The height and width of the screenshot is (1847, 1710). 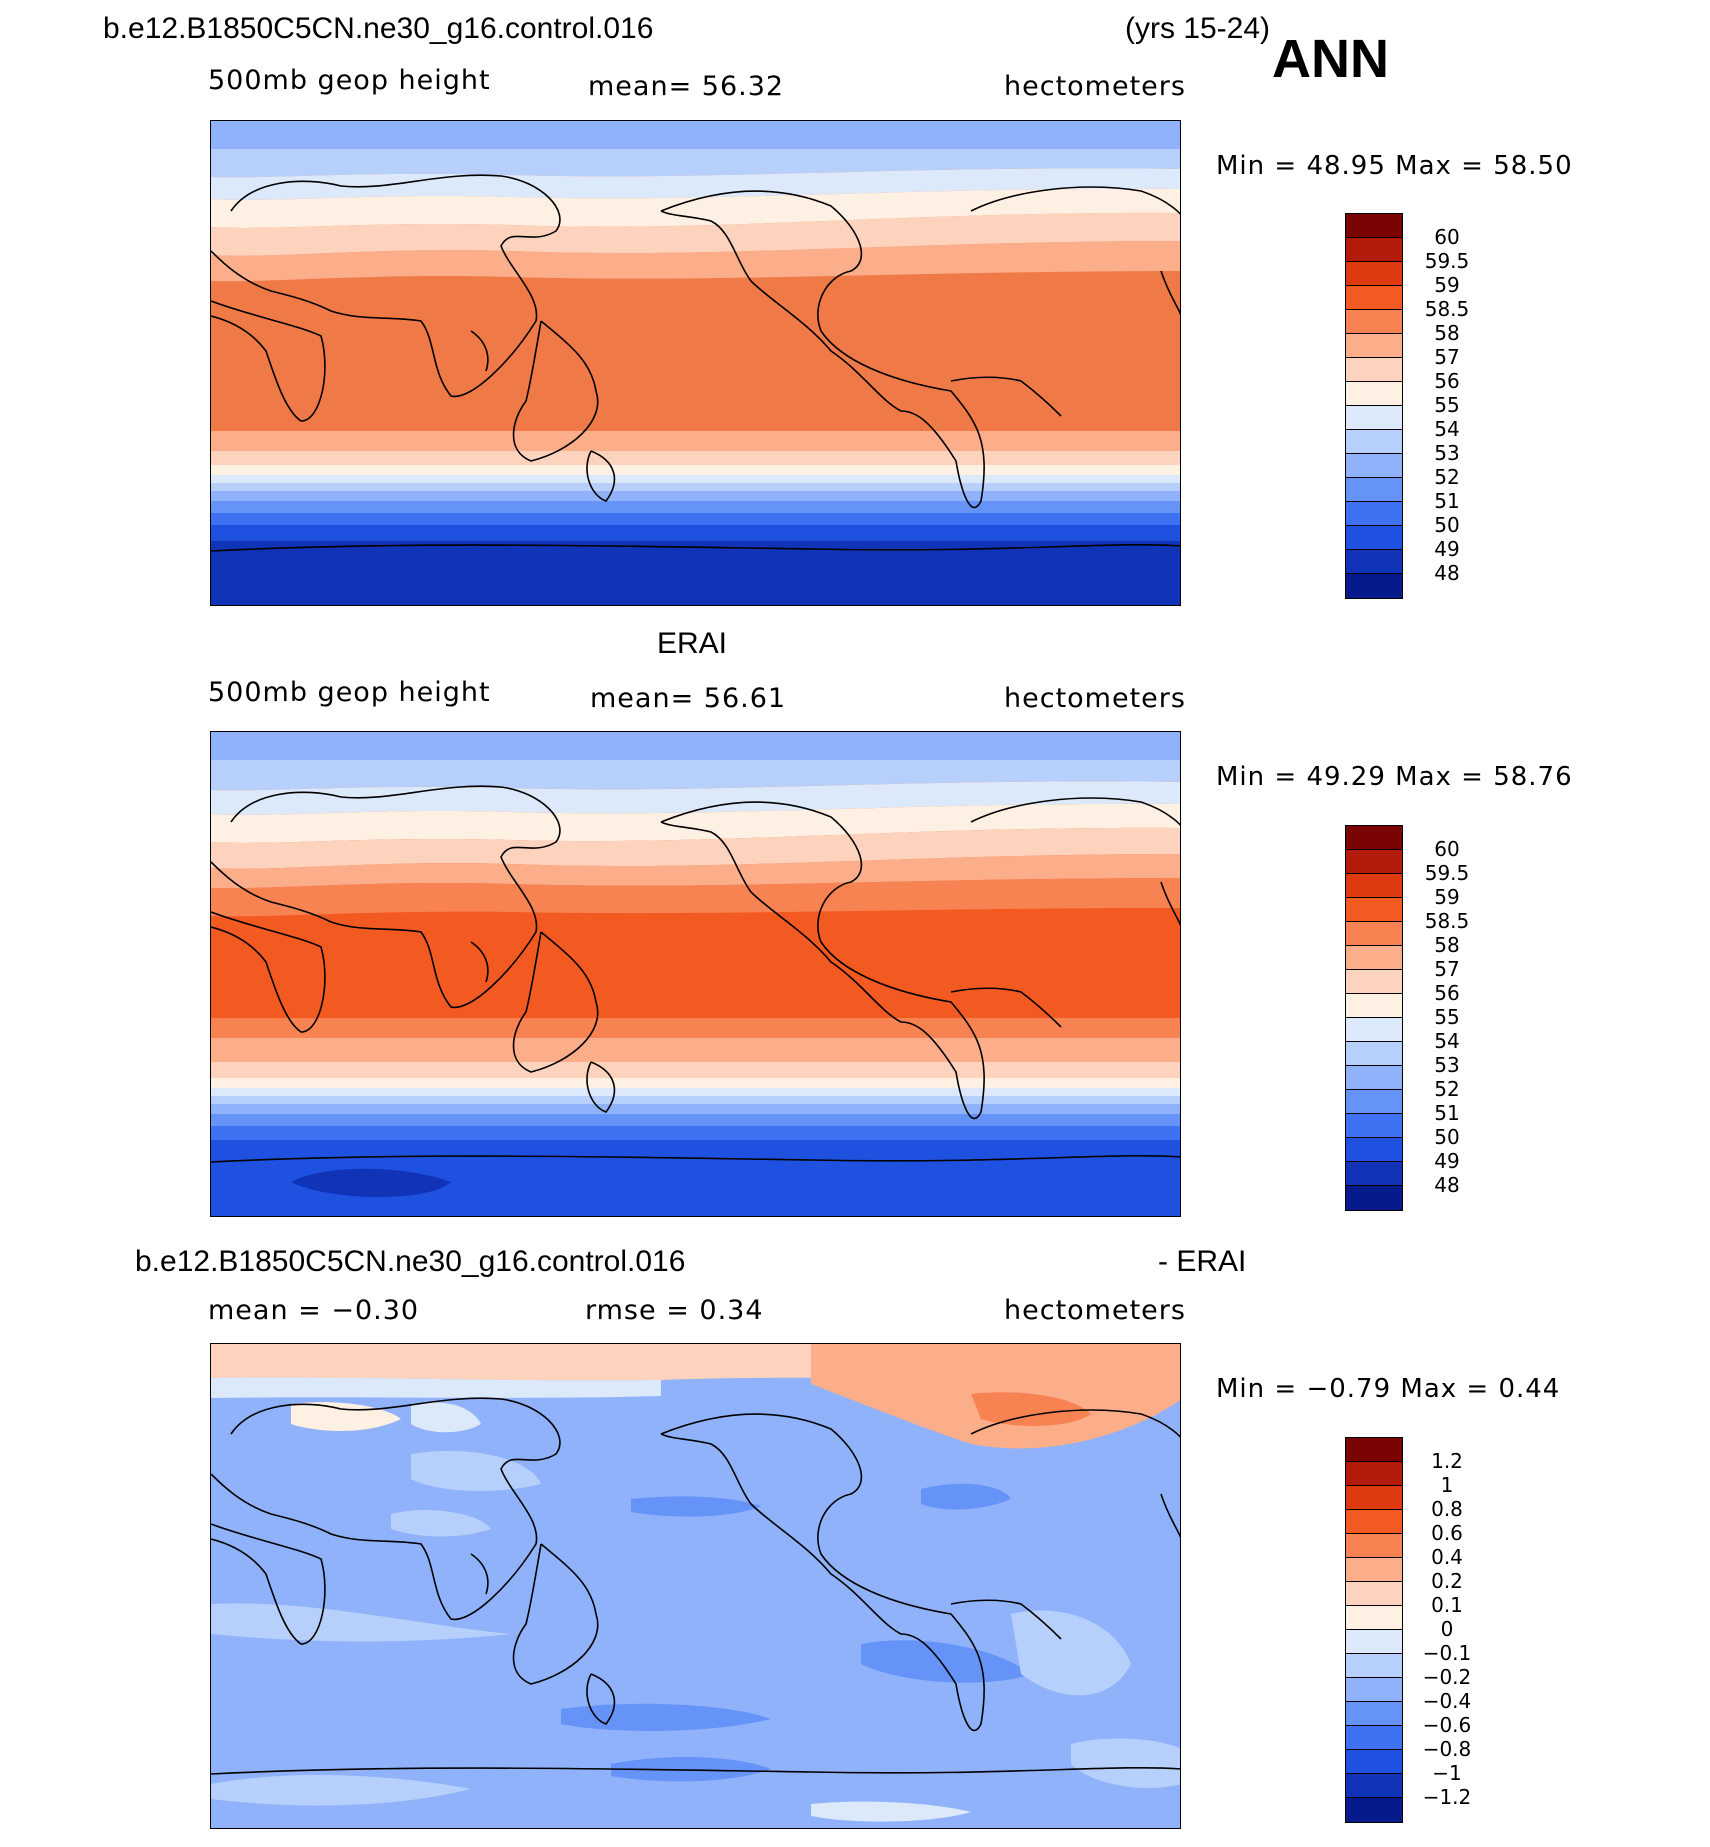 I want to click on panel3-rmse: rmse = 0.34, so click(x=674, y=1310).